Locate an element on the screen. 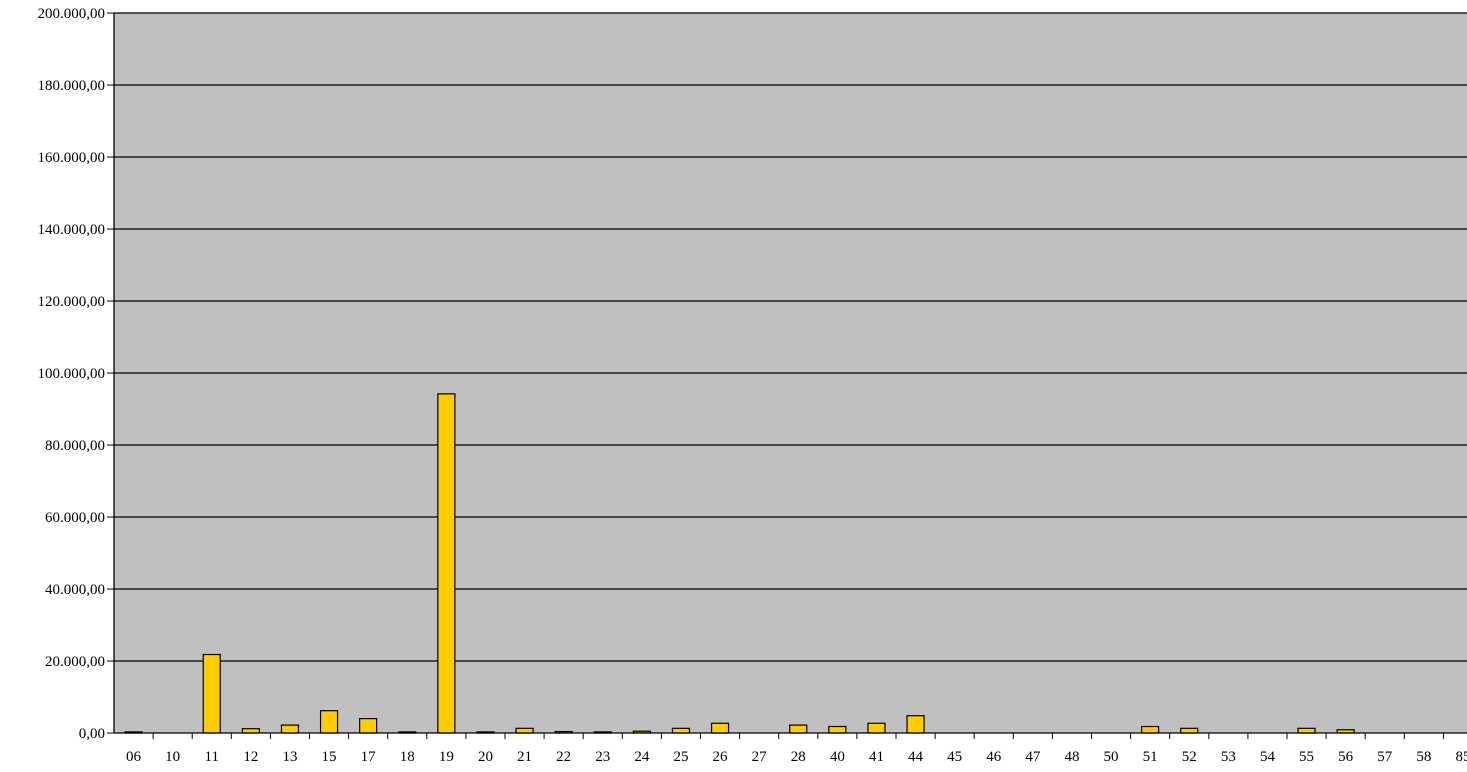 This screenshot has height=772, width=1467. y-tick-label: 0,00 is located at coordinates (92, 734).